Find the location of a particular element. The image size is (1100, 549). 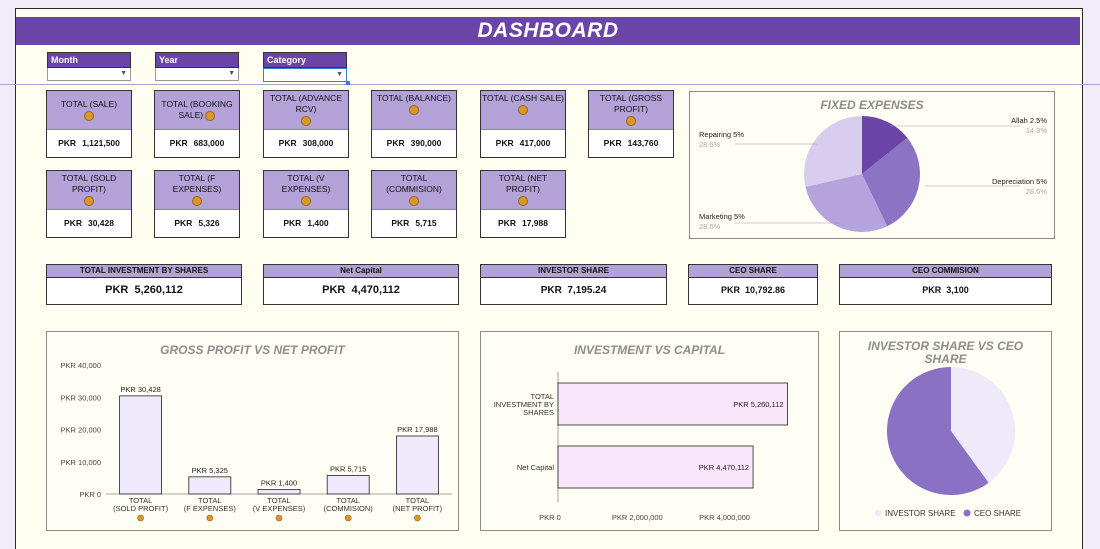

year-dropdown: ▼ is located at coordinates (197, 74).